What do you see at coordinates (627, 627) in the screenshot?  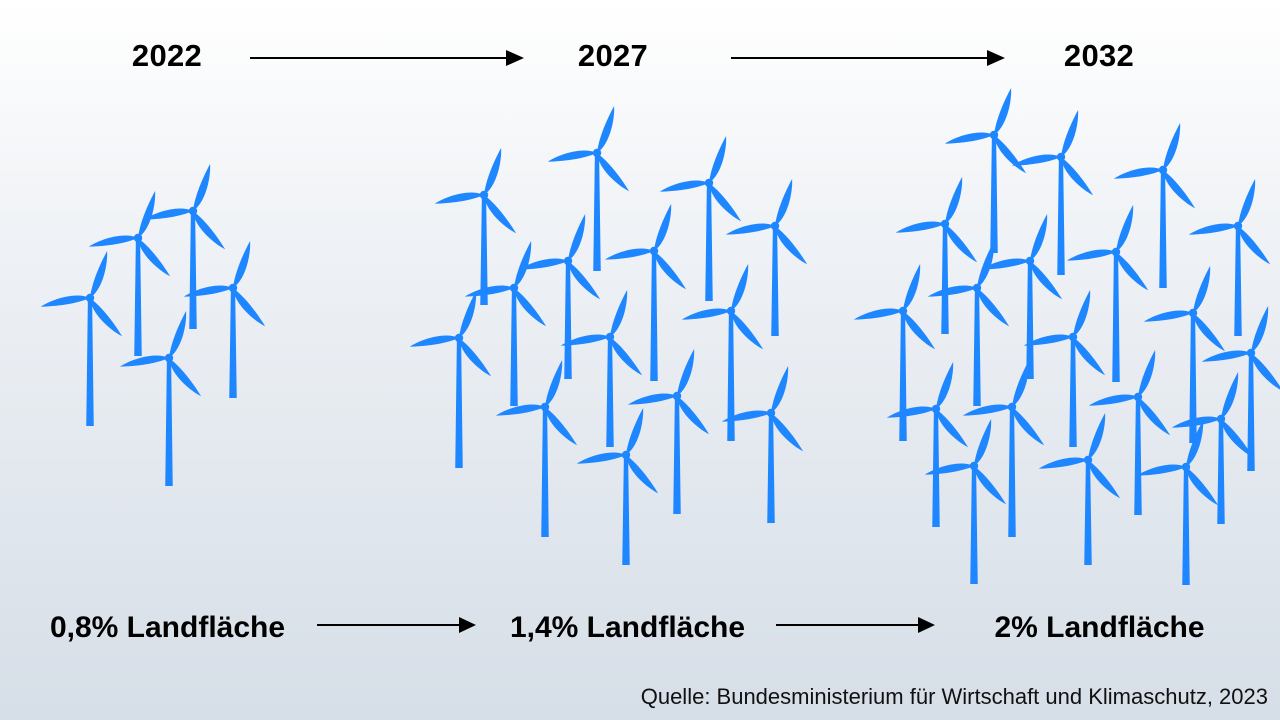 I see `share-2027-label: 1,4% Landfläche` at bounding box center [627, 627].